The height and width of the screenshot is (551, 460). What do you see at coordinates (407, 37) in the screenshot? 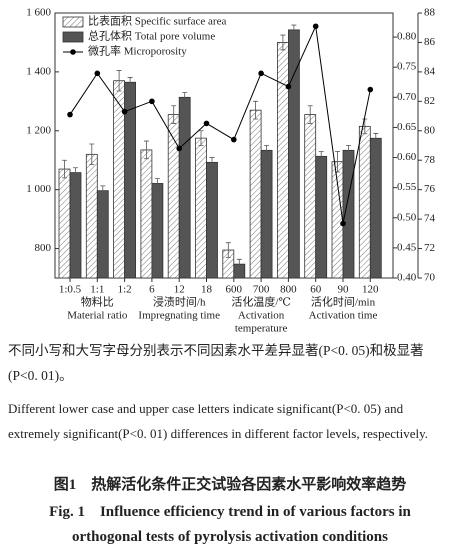
I see `y2ticks-label: 0.80` at bounding box center [407, 37].